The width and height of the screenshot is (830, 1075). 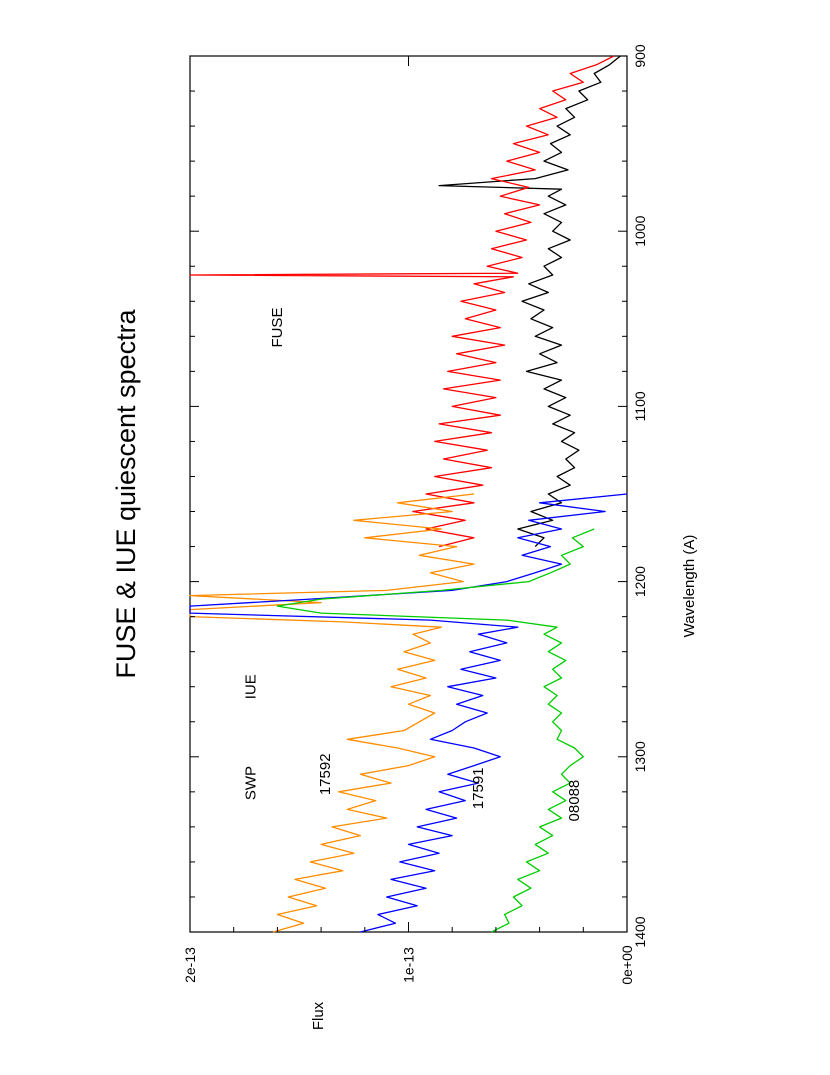 What do you see at coordinates (640, 581) in the screenshot?
I see `x-tick-label: 1200` at bounding box center [640, 581].